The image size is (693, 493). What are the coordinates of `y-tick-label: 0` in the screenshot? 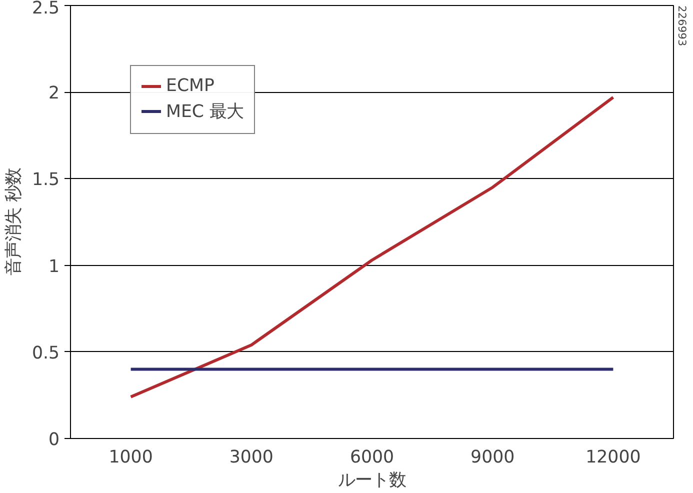 It's located at (54, 440).